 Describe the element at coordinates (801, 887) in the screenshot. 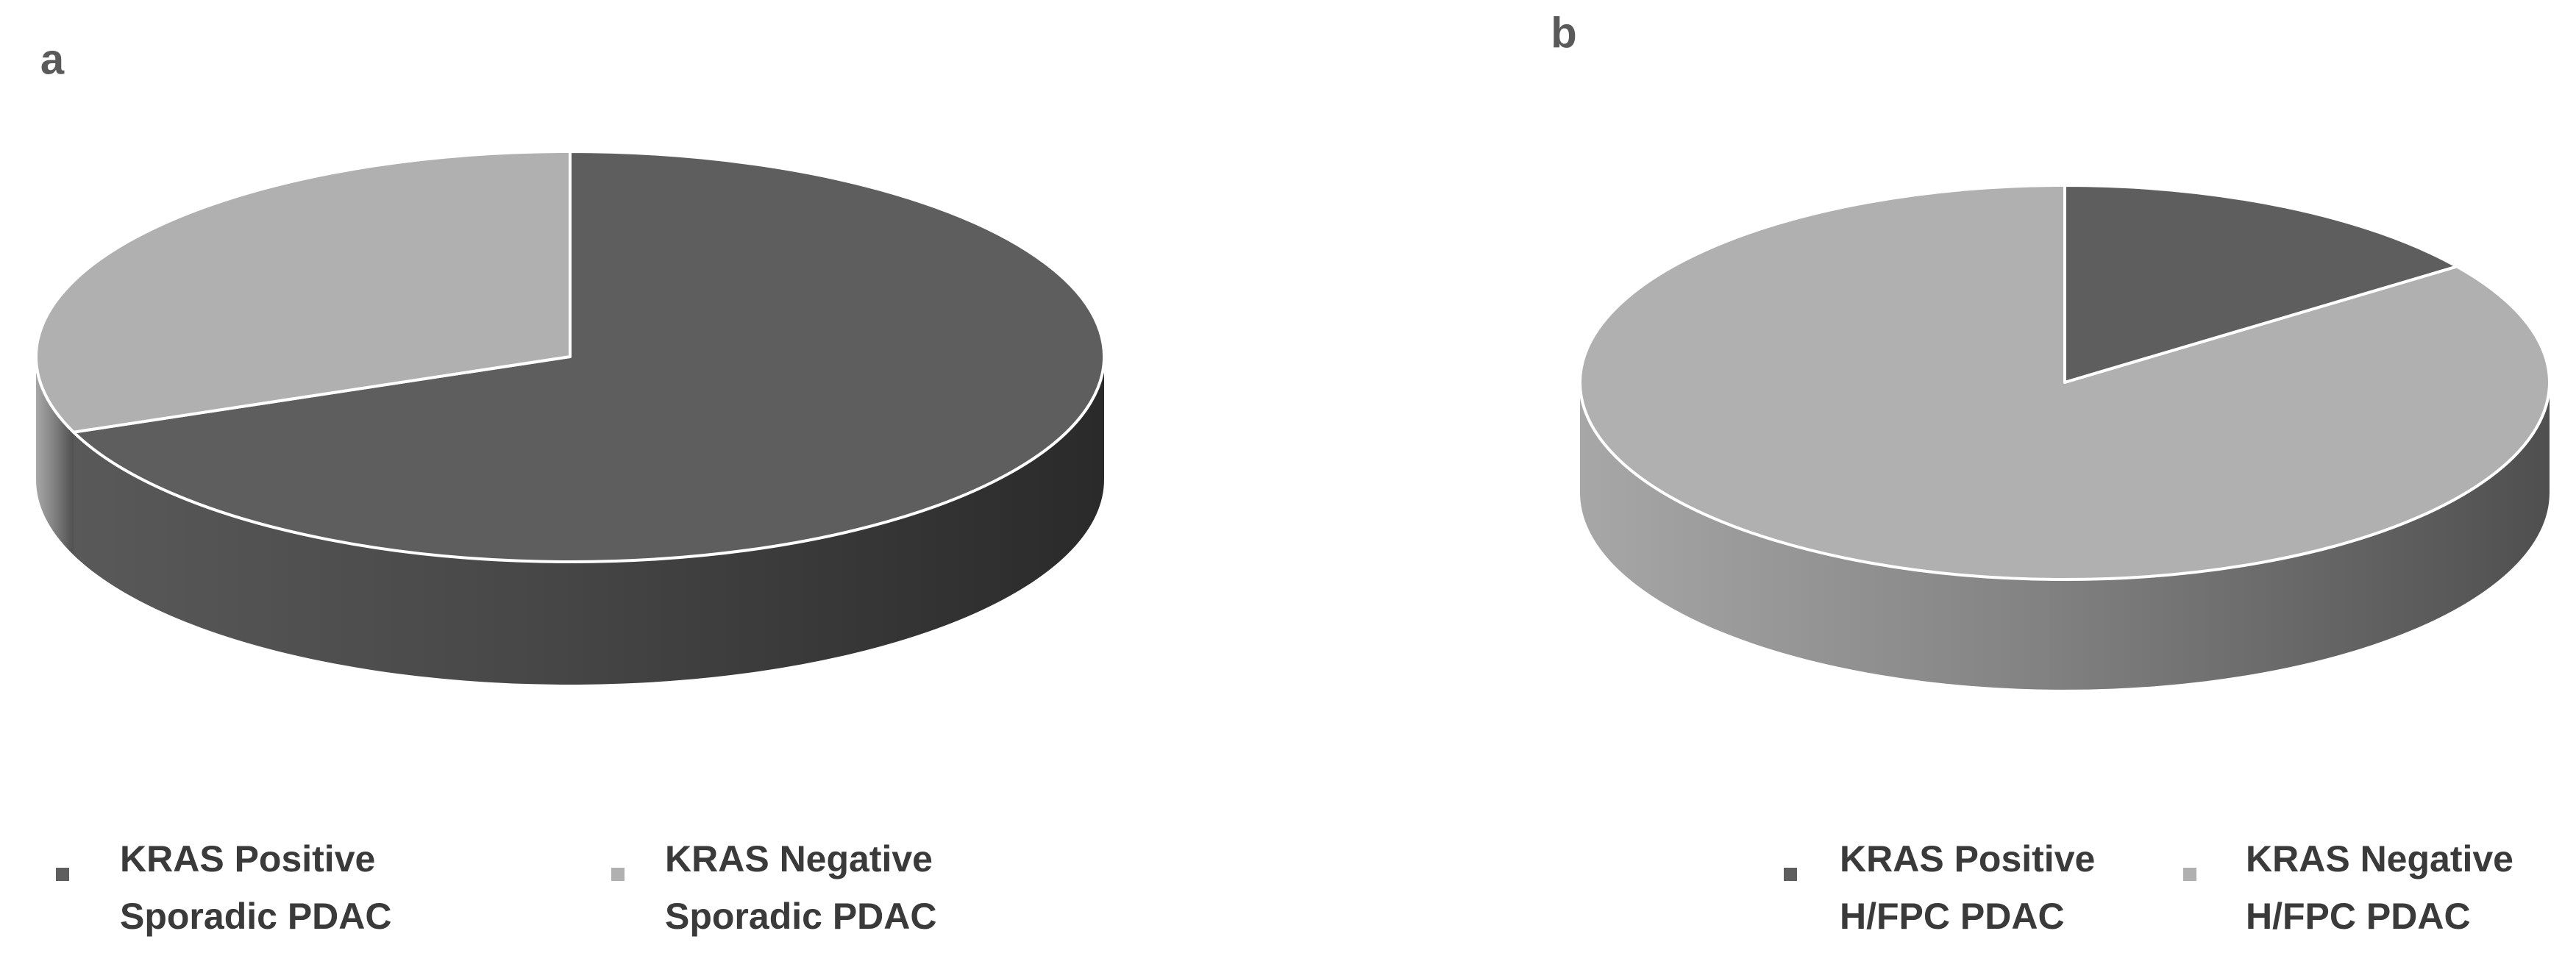

I see `legend-text: KRAS Negative Sporadic PDAC` at that location.